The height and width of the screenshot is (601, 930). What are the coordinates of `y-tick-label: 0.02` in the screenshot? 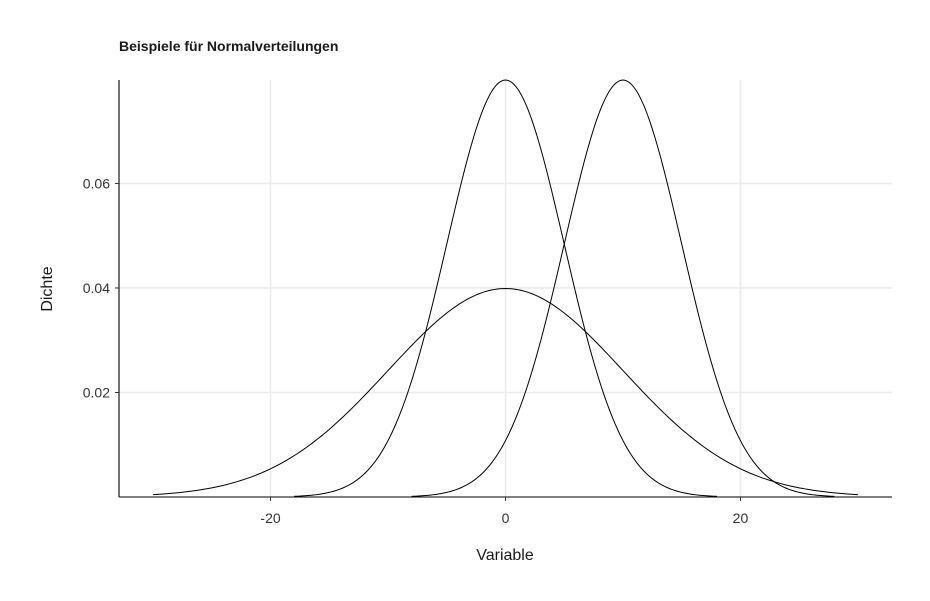 It's located at (96, 392).